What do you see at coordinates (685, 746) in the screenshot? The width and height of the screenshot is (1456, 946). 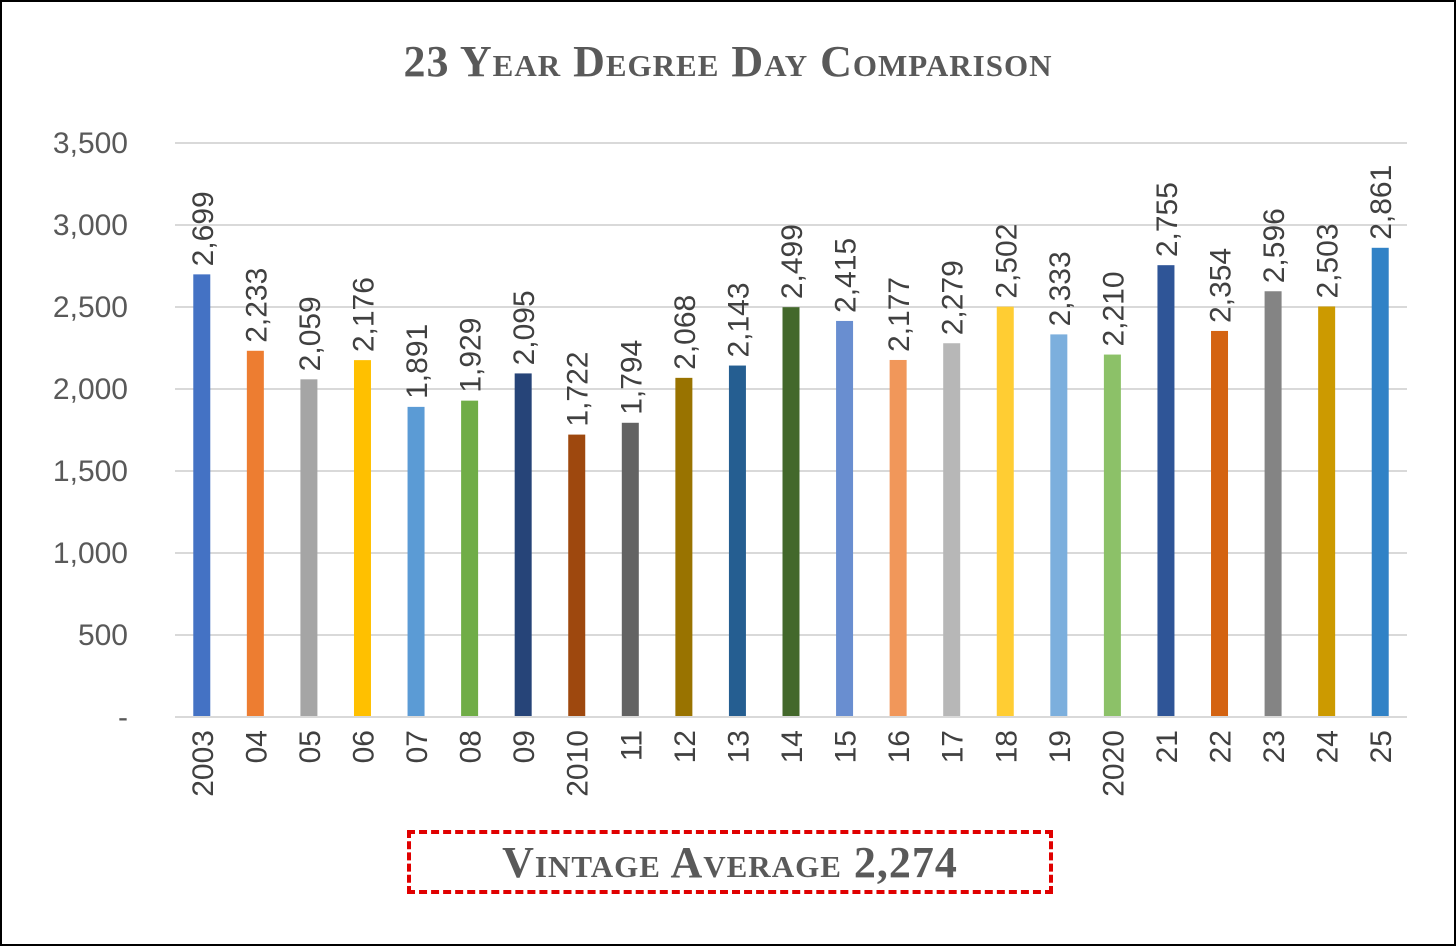 I see `x-tick-label: 12` at bounding box center [685, 746].